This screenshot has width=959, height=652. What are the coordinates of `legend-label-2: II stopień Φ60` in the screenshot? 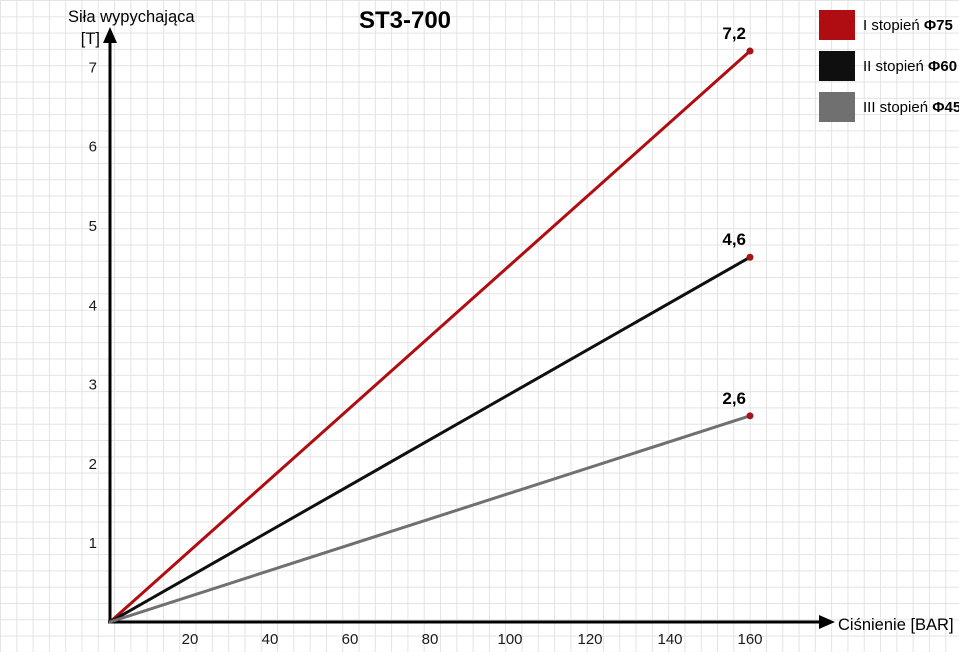 It's located at (910, 66).